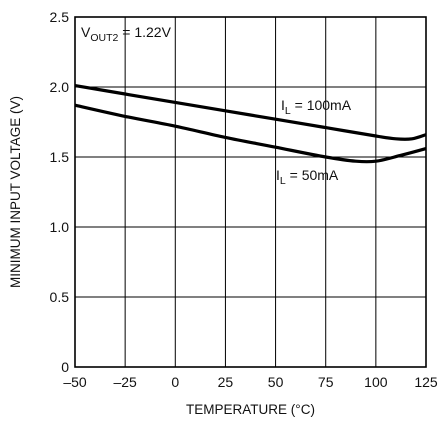  I want to click on series-label-il-50ma-sub: L, so click(283, 181).